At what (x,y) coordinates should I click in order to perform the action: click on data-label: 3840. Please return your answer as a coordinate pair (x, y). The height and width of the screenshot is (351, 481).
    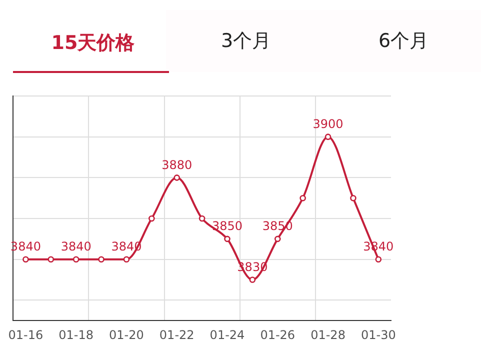
    Looking at the image, I should click on (76, 246).